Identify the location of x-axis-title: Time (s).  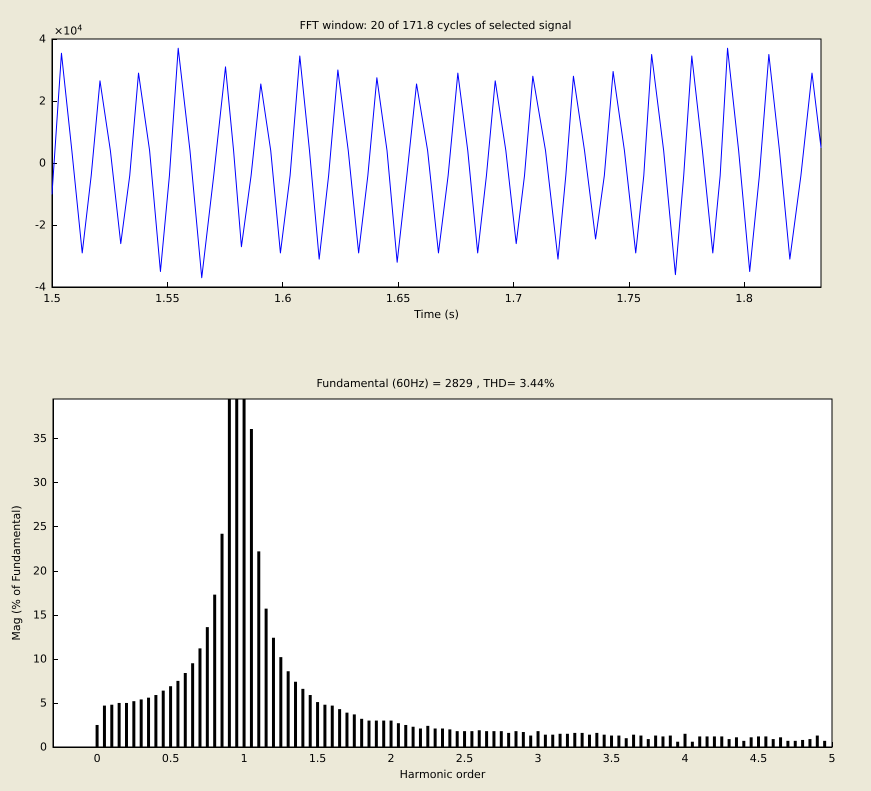
(436, 314).